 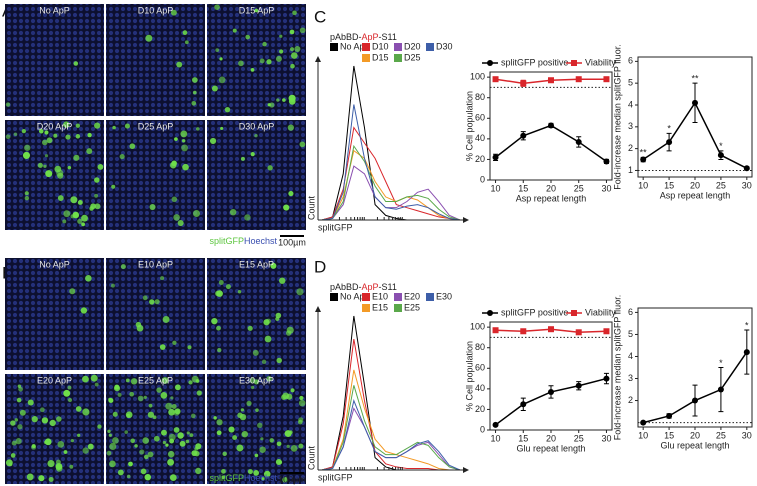 I want to click on y-tick-label: 0, so click(x=482, y=179).